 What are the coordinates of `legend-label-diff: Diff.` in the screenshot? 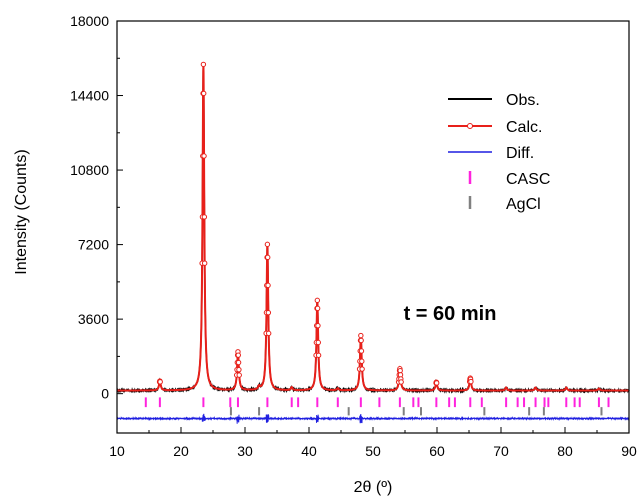 It's located at (520, 153).